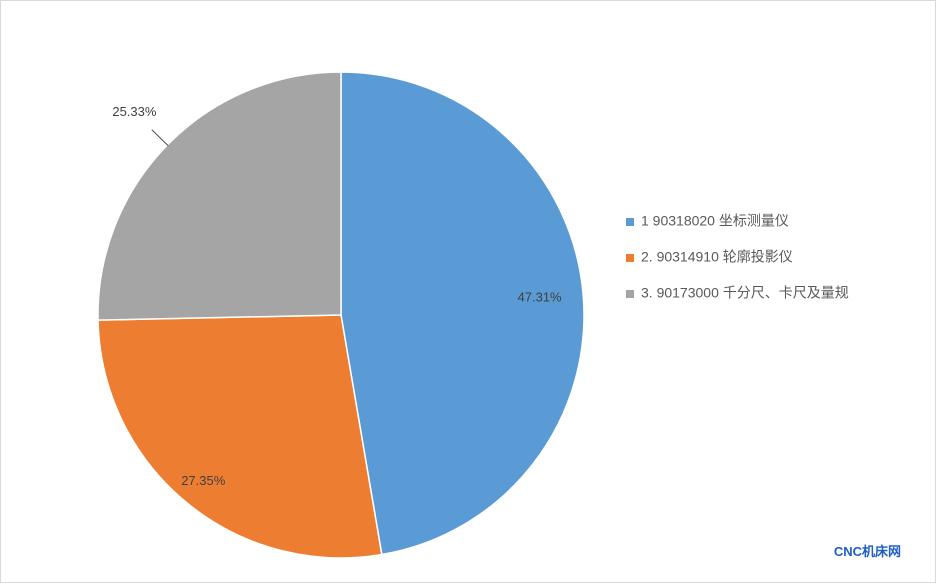  I want to click on legend-label-2: 2. 90314910 轮廓投影仪, so click(717, 257).